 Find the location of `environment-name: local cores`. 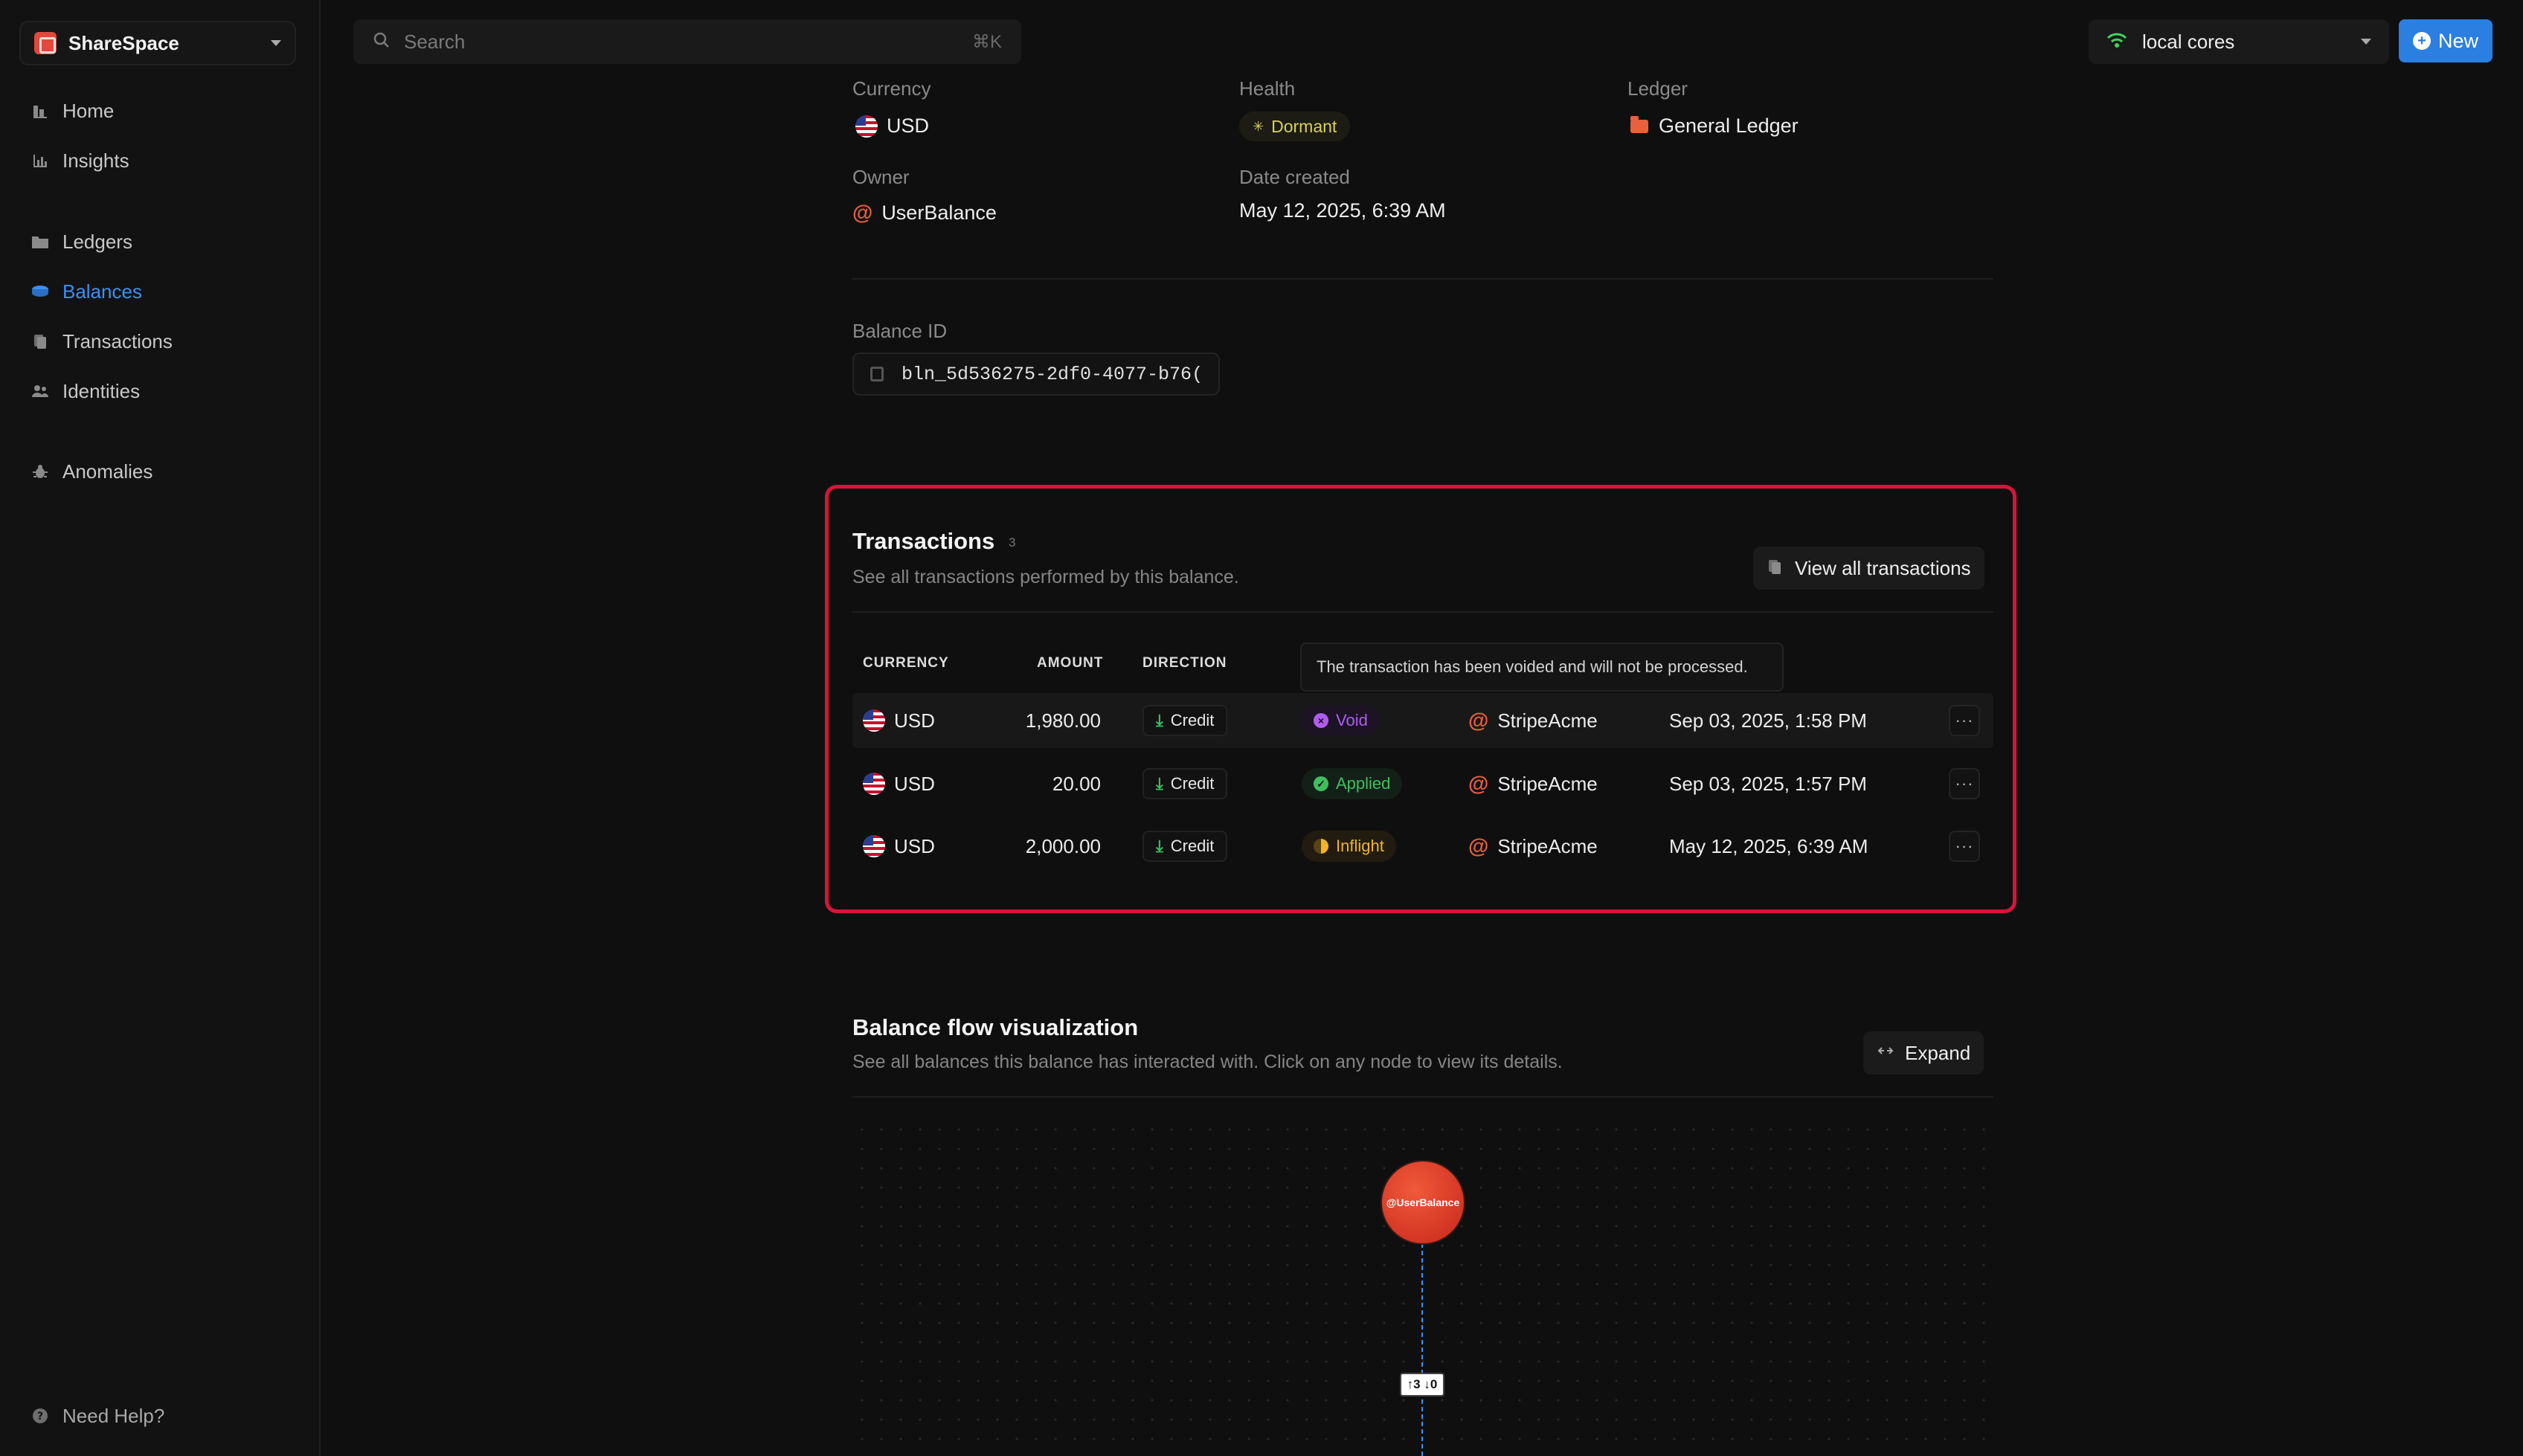

environment-name: local cores is located at coordinates (2188, 41).